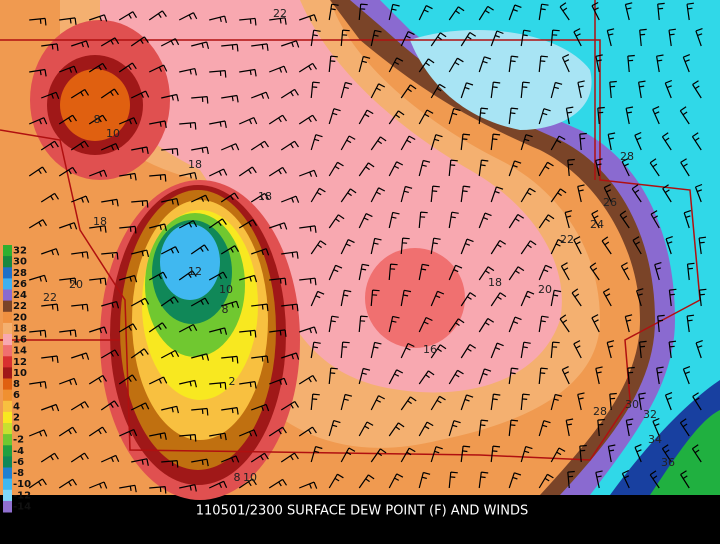 Image resolution: width=720 pixels, height=544 pixels. What do you see at coordinates (415, 298) in the screenshot?
I see `moist-pocket` at bounding box center [415, 298].